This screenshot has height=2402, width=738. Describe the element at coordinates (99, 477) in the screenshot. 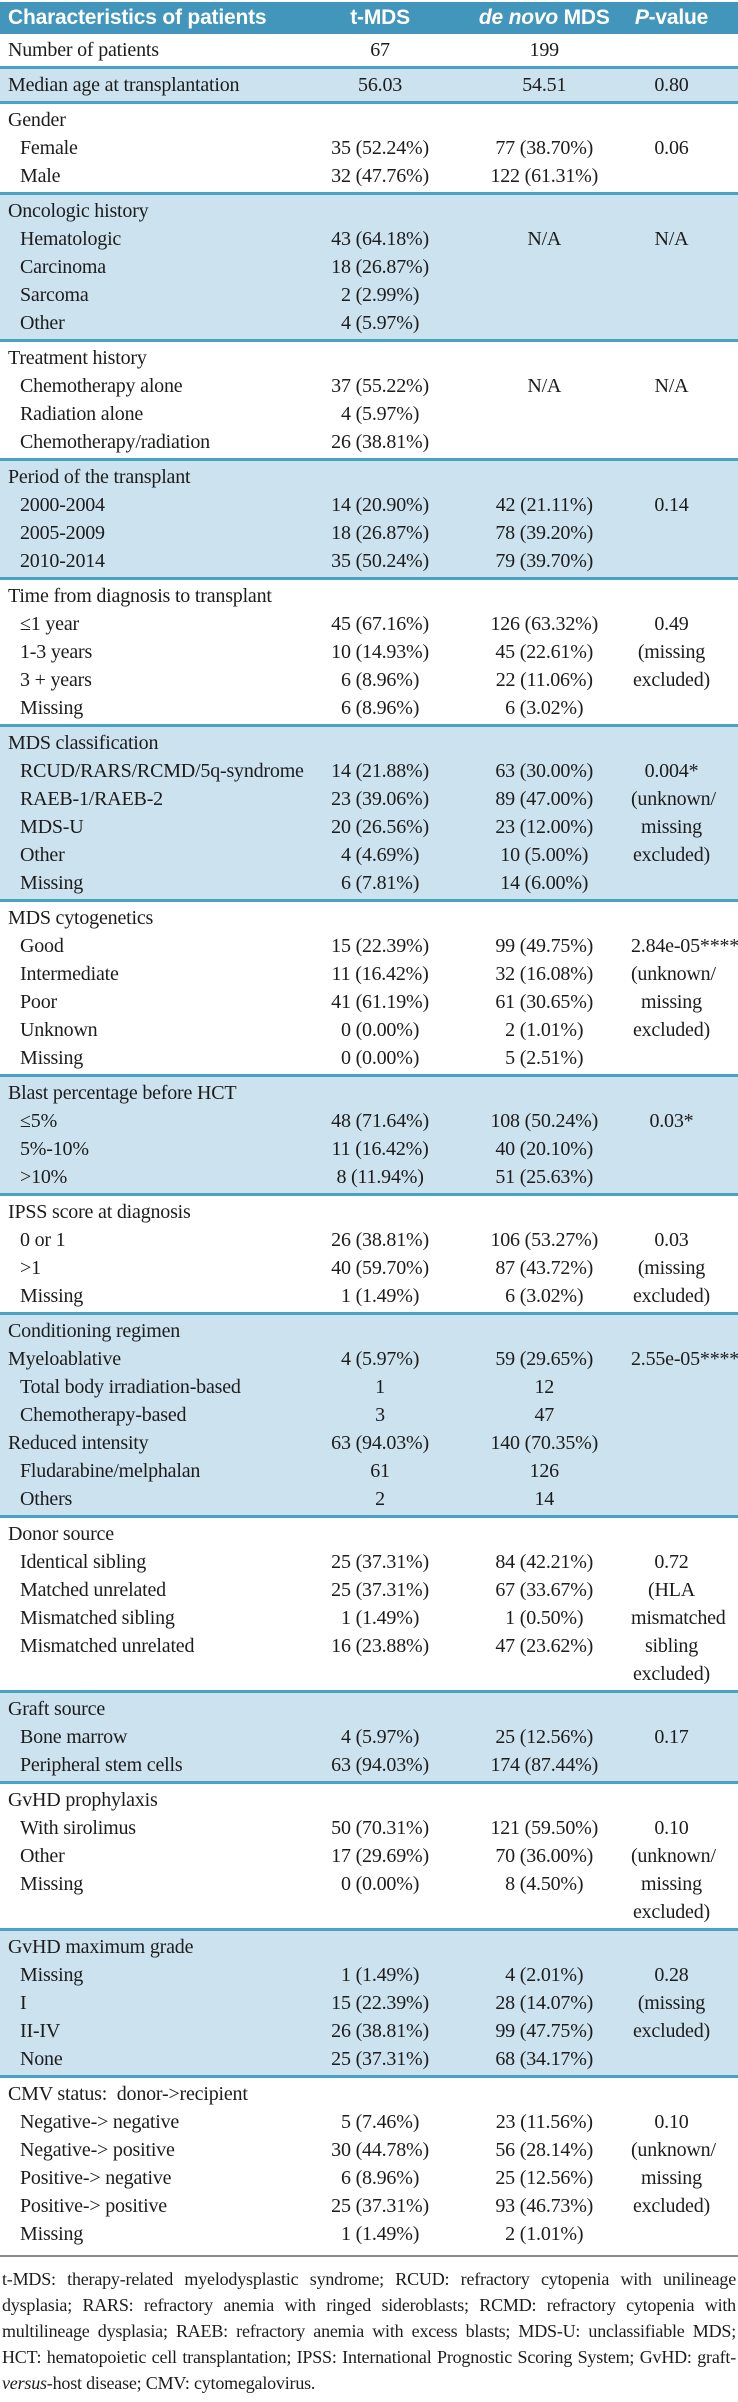

I see `characteristic-label: Period of the transplant` at that location.